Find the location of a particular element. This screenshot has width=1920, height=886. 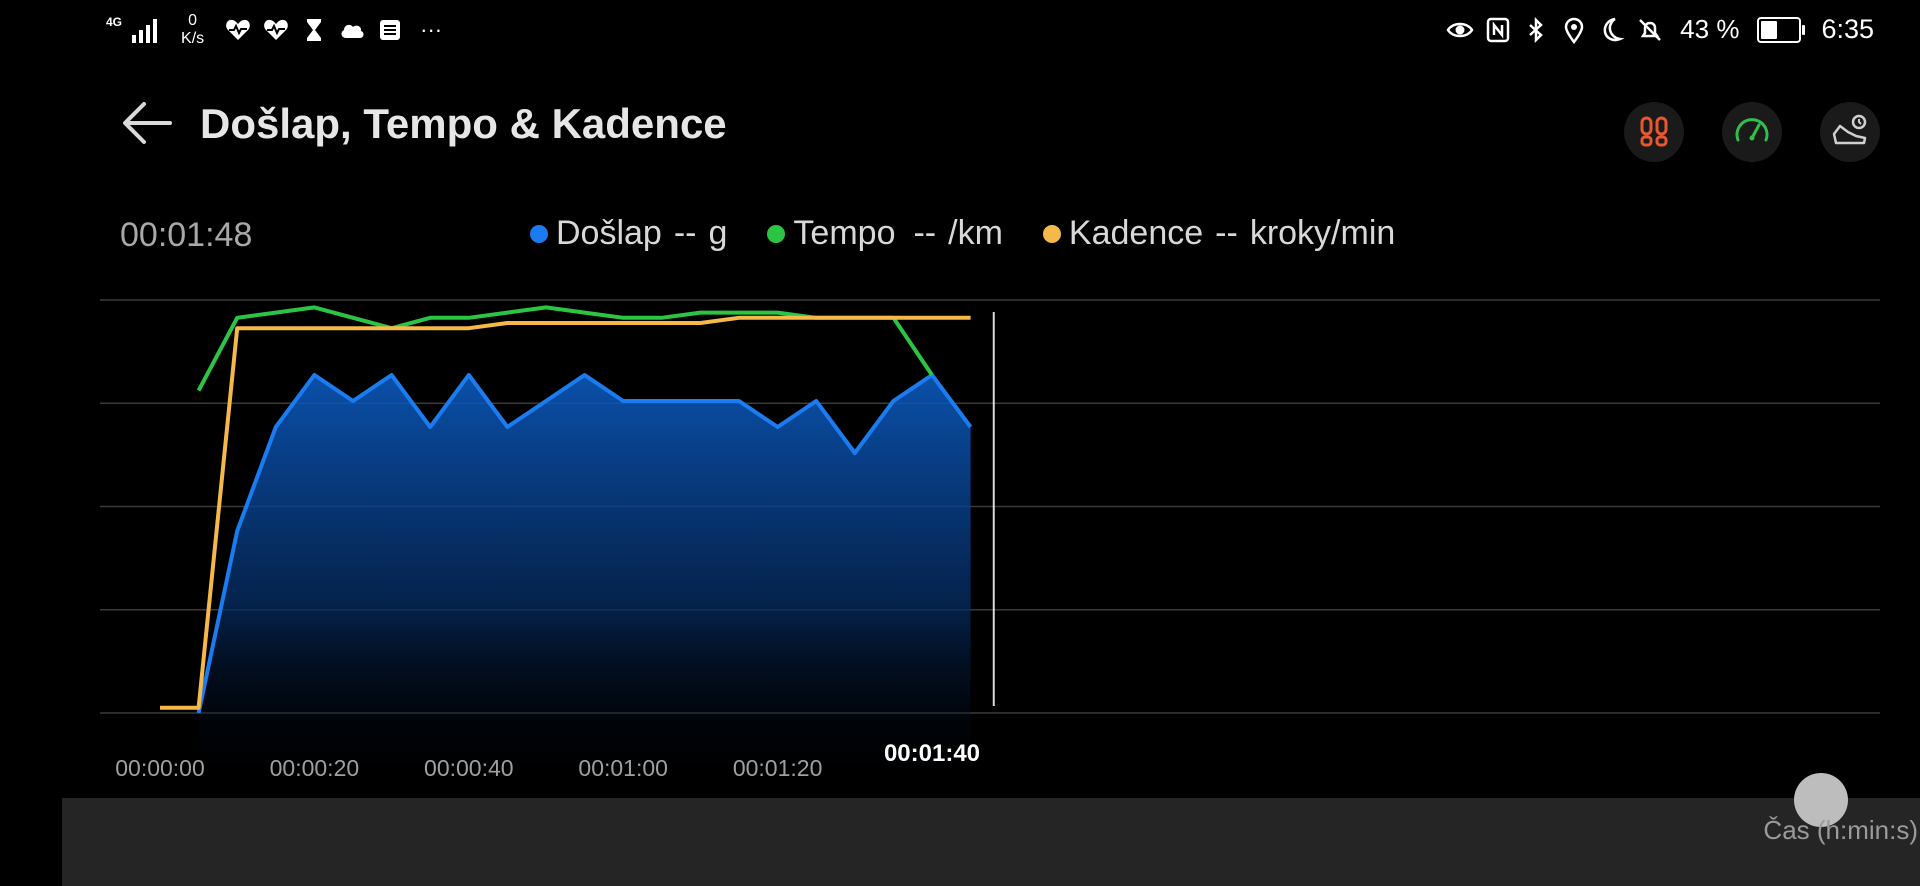

battery-icon is located at coordinates (1781, 29).